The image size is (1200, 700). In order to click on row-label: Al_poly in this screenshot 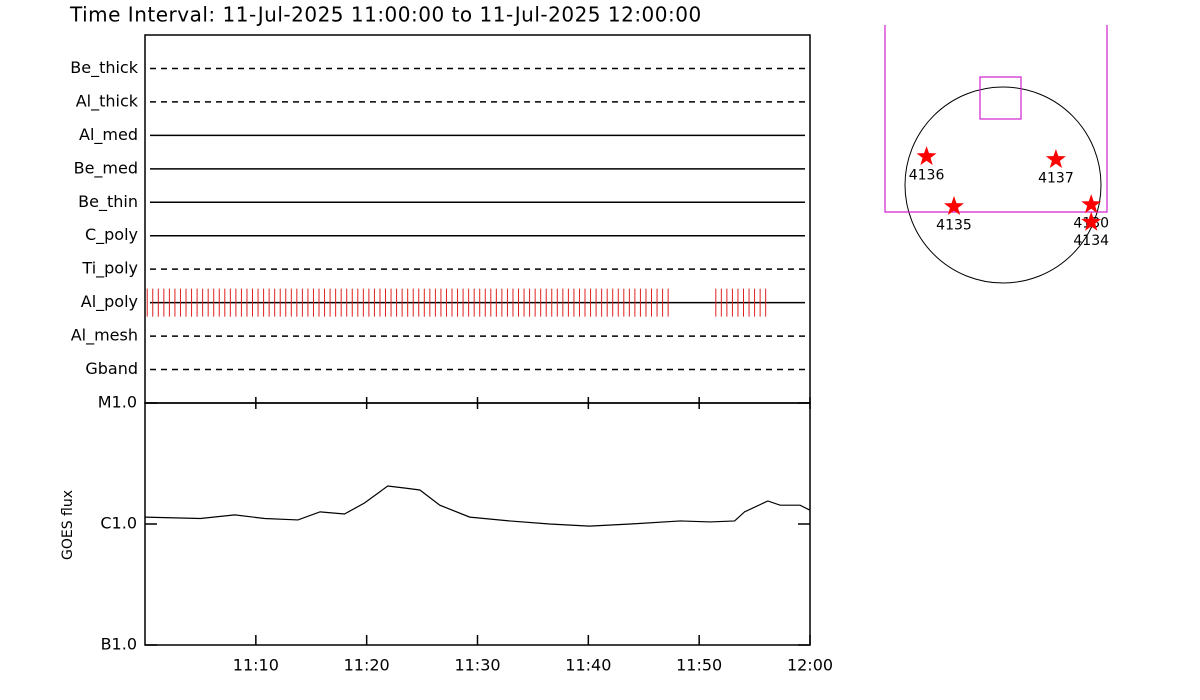, I will do `click(109, 302)`.